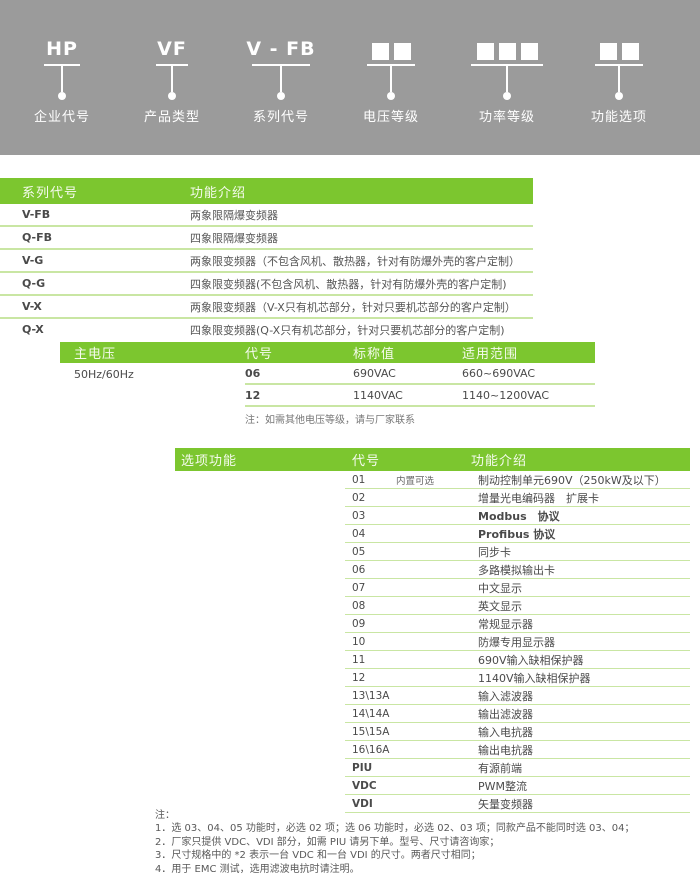 The width and height of the screenshot is (700, 892). Describe the element at coordinates (517, 516) in the screenshot. I see `table-row: 03 Modbus 协议` at that location.